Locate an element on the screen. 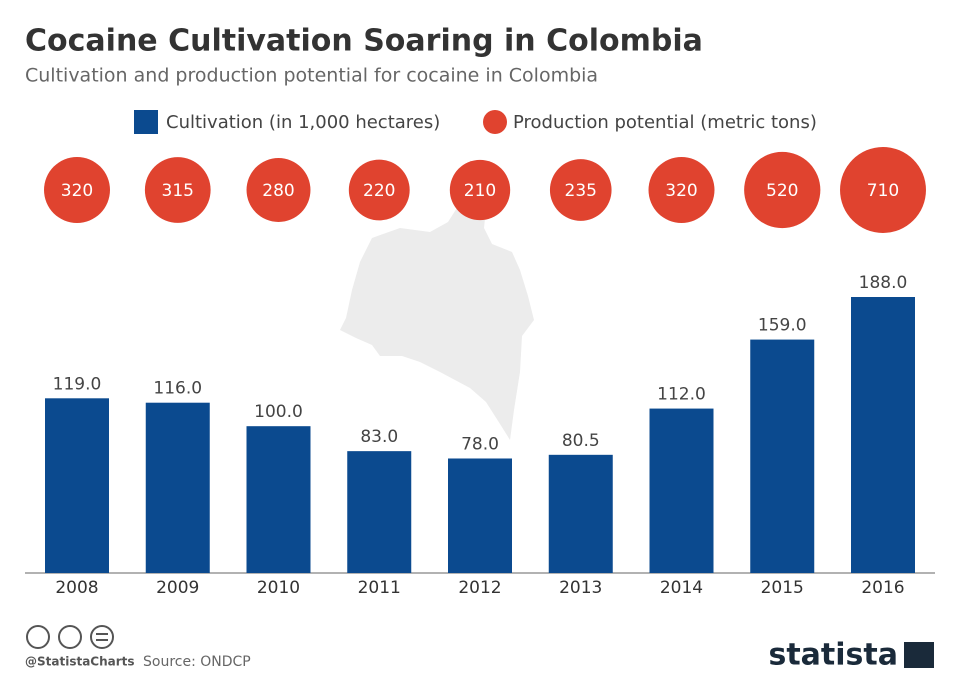 The image size is (960, 684). bubble-label: 235 is located at coordinates (581, 191).